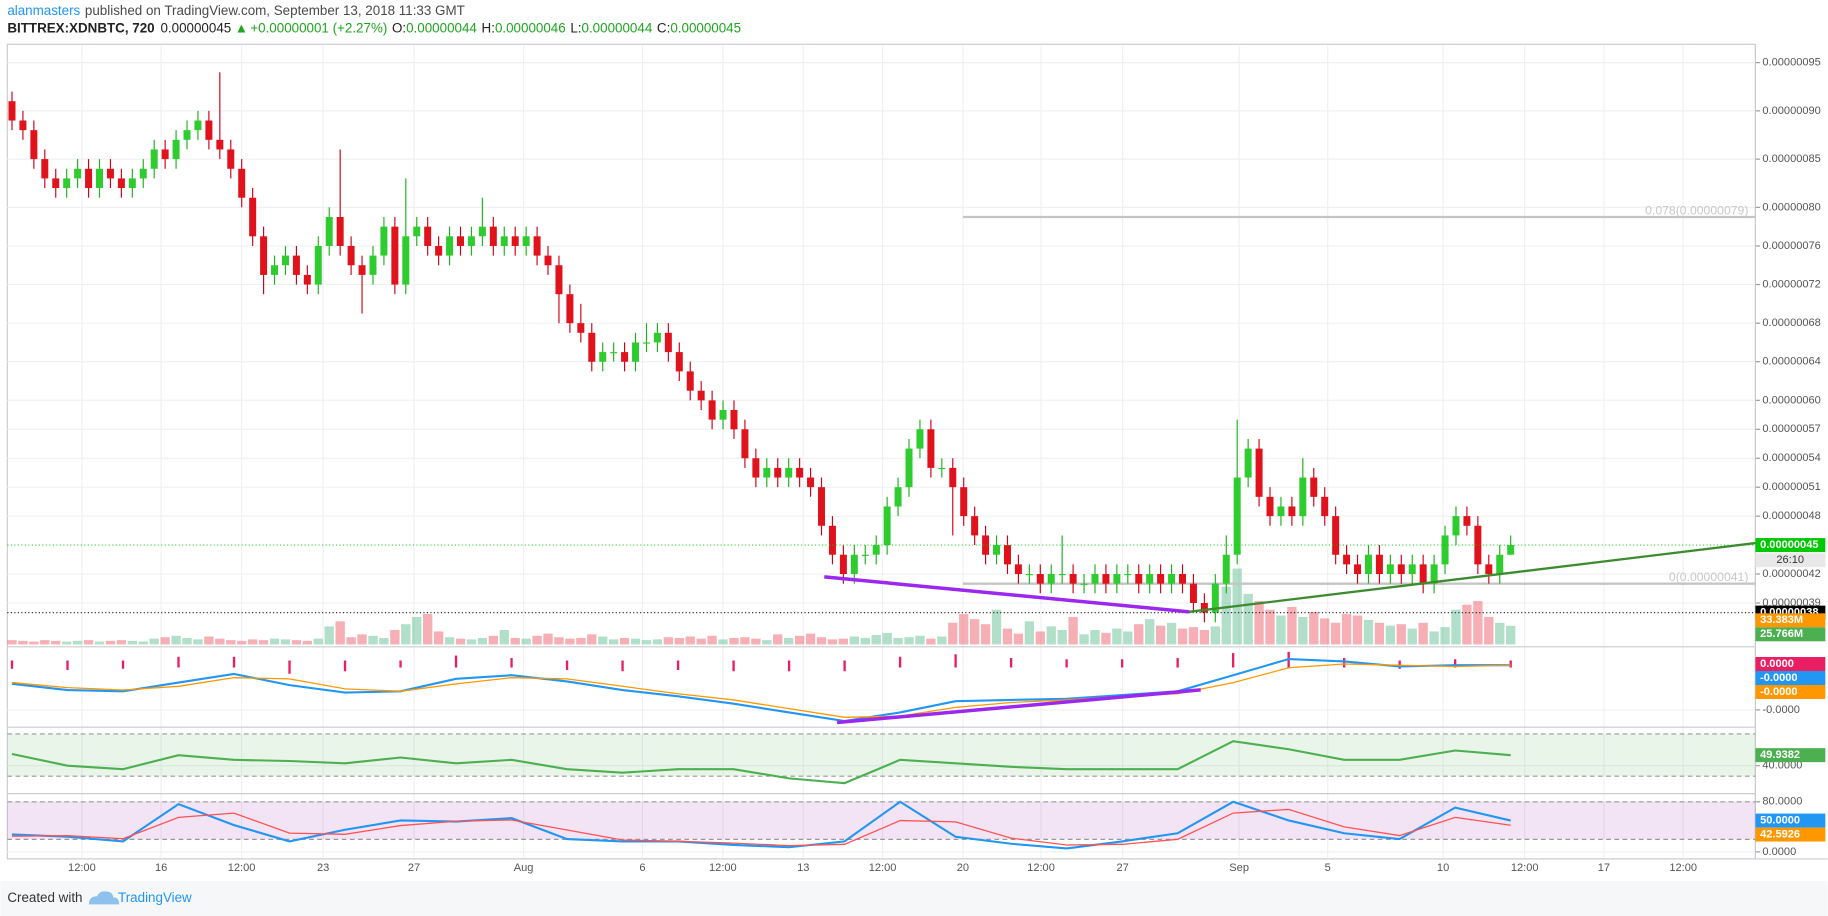 The width and height of the screenshot is (1828, 916). What do you see at coordinates (195, 28) in the screenshot?
I see `last-price: 0.00000045` at bounding box center [195, 28].